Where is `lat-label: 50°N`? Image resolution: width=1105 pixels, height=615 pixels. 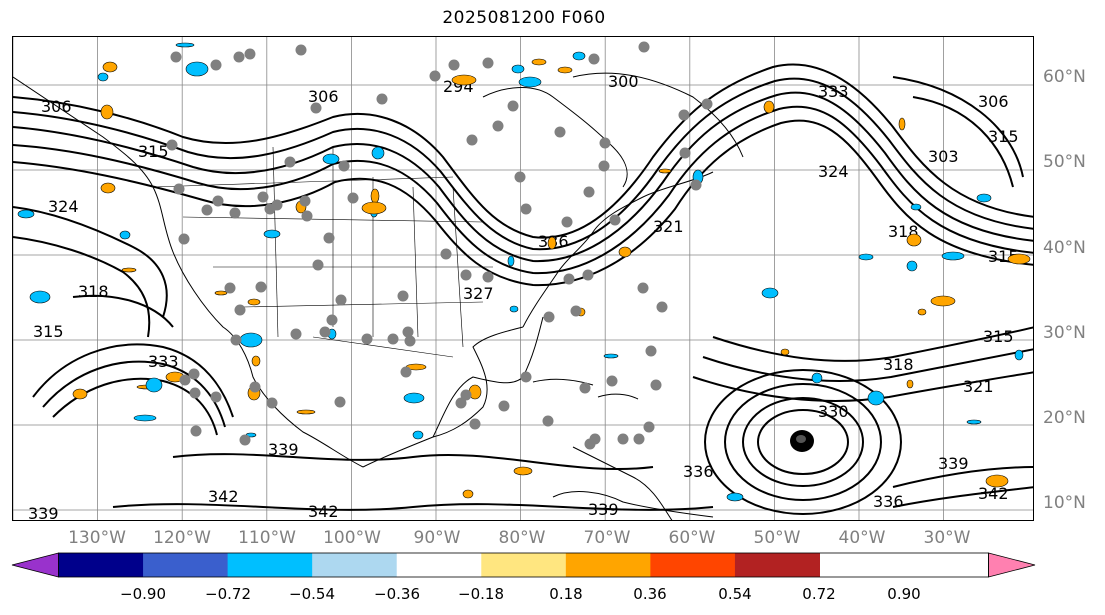
lat-label: 50°N is located at coordinates (1064, 162).